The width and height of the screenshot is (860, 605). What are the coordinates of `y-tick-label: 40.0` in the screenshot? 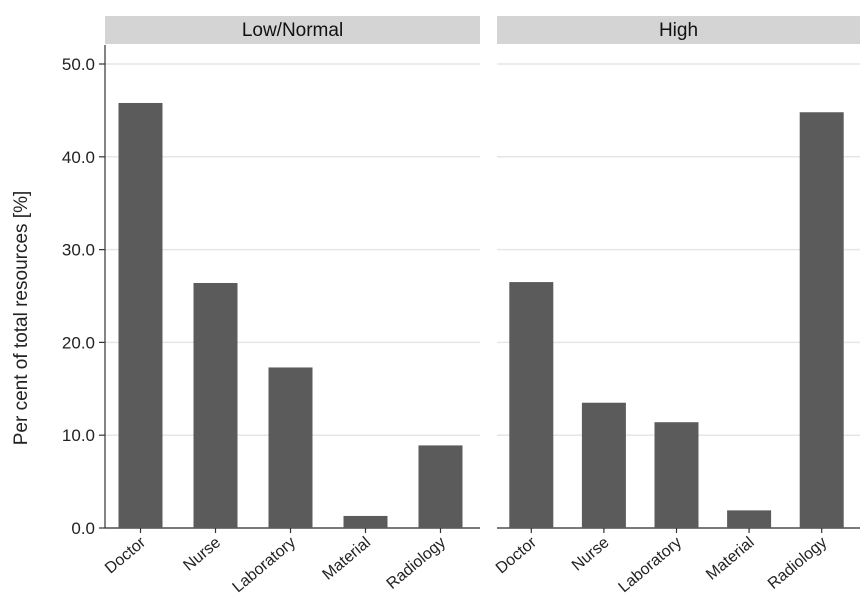 It's located at (78, 157).